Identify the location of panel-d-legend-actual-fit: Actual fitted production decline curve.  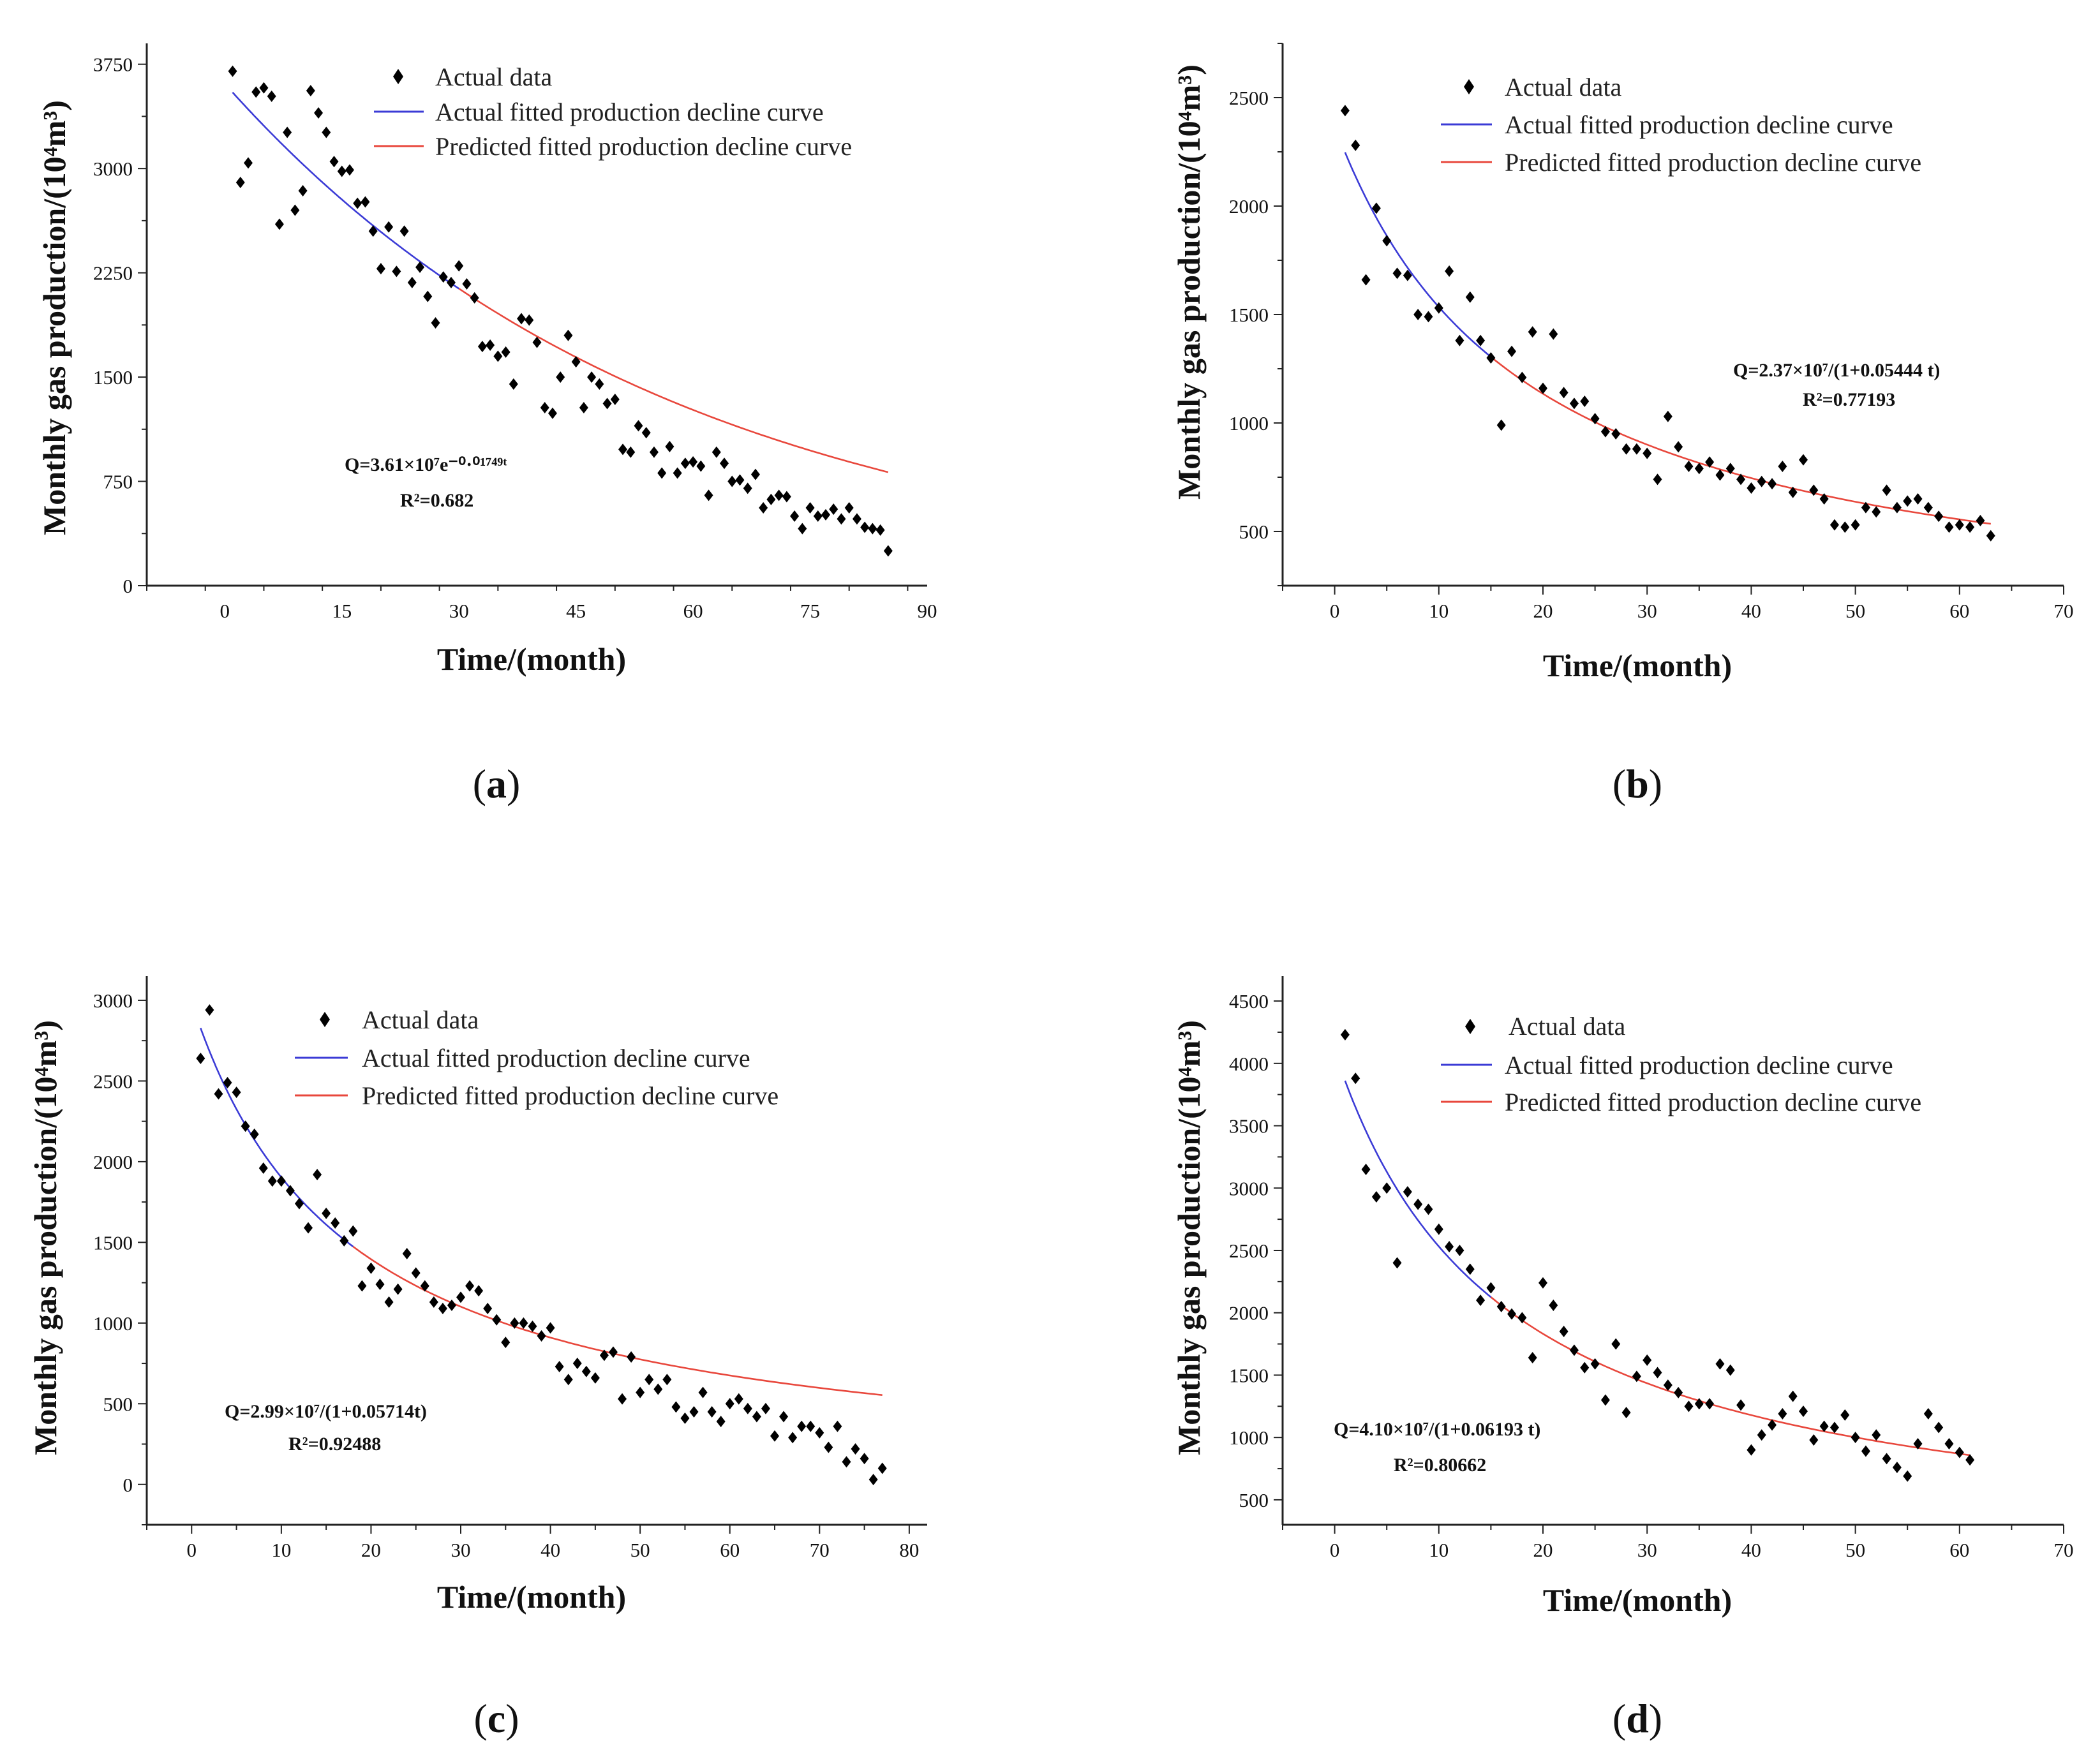
(1699, 1065).